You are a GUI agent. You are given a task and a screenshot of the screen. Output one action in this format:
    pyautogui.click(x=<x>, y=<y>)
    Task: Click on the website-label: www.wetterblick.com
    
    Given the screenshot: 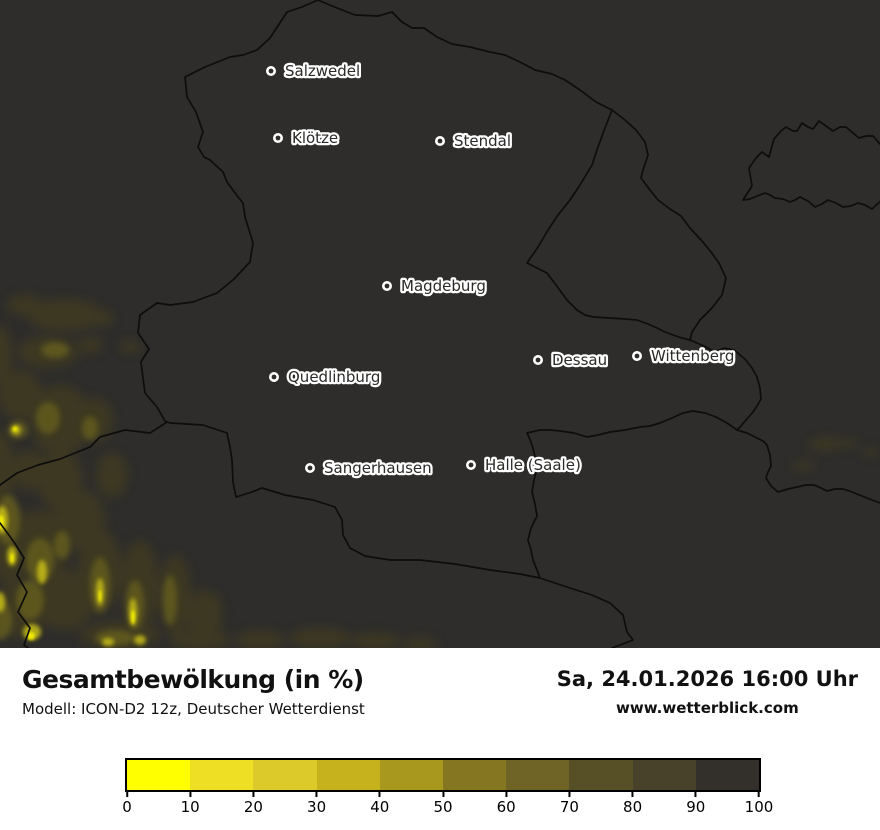 What is the action you would take?
    pyautogui.click(x=707, y=708)
    